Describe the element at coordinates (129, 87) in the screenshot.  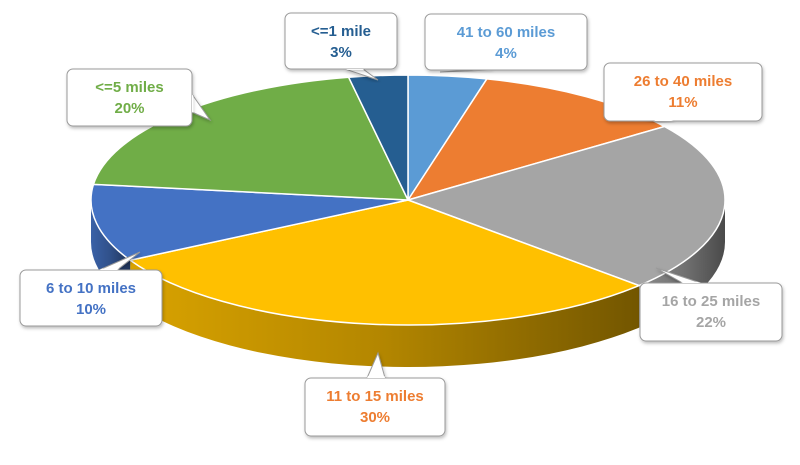
I see `data-label-category: <=5 miles` at that location.